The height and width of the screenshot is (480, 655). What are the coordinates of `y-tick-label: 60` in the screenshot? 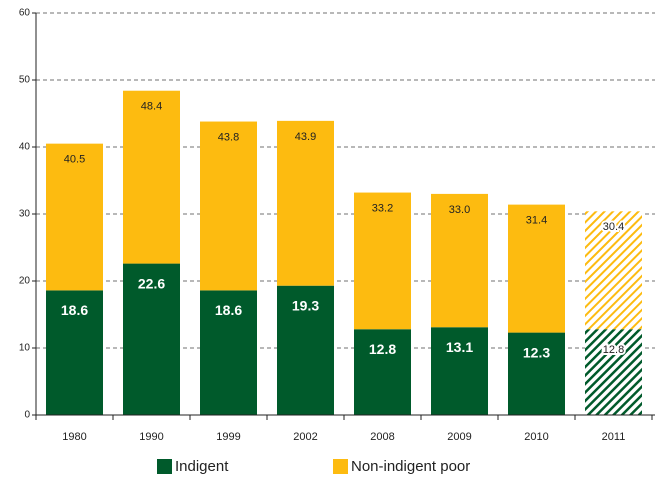 It's located at (25, 13).